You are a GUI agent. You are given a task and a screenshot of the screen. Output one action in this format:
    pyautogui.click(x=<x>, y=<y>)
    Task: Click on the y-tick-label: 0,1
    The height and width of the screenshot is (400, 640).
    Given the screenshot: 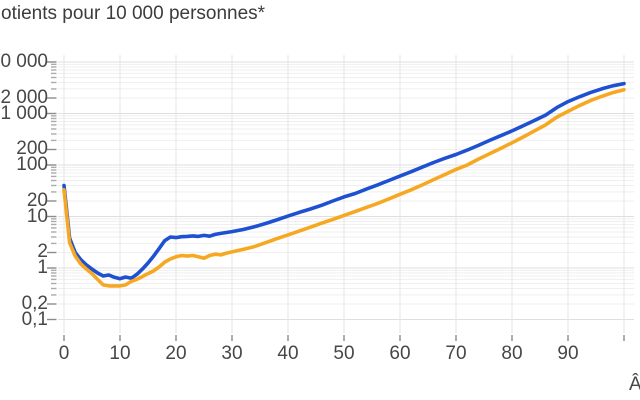 What is the action you would take?
    pyautogui.click(x=34, y=319)
    